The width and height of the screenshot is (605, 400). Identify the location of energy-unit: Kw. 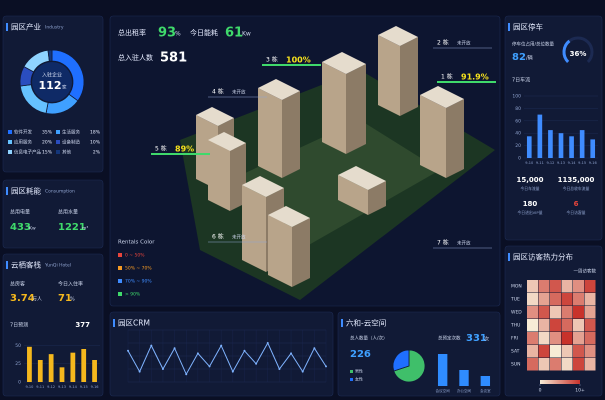
(32, 229).